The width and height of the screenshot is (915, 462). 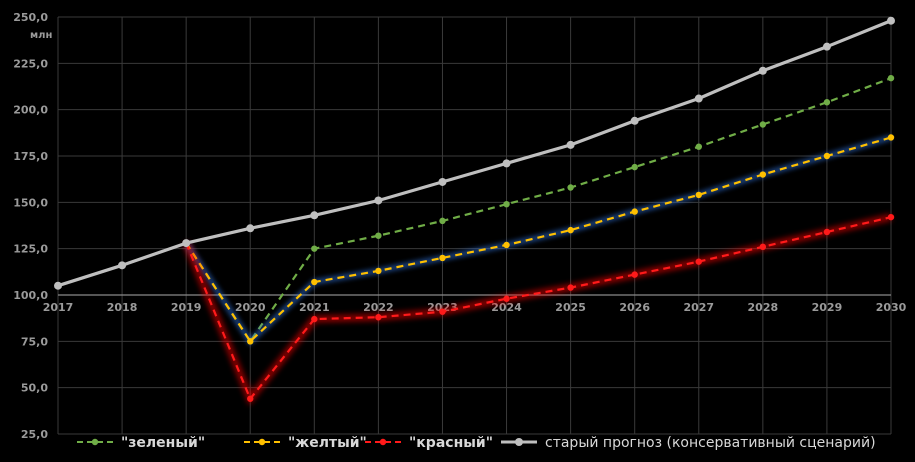 What do you see at coordinates (30, 17) in the screenshot?
I see `y-tick-label: 250,0` at bounding box center [30, 17].